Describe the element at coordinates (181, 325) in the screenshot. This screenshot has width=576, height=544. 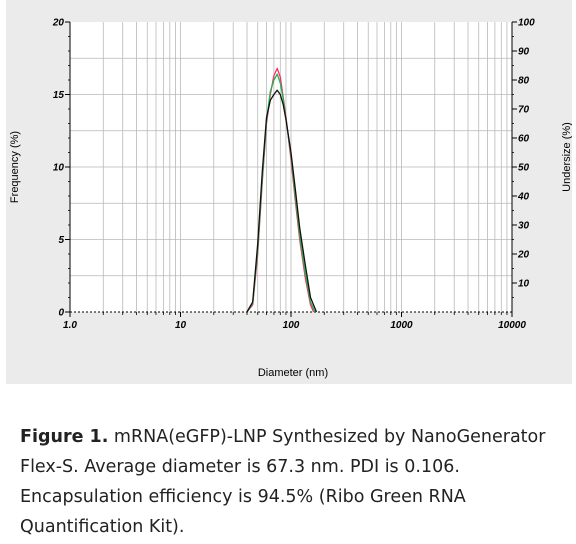
I see `x-tick-label: 10` at that location.